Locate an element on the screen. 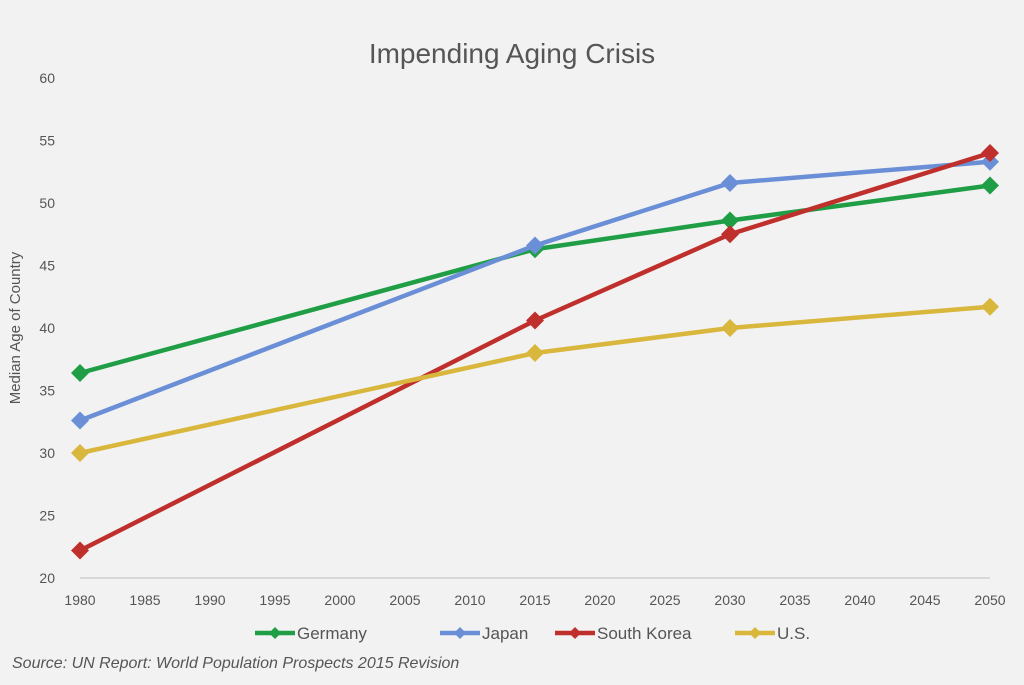  x-tick-label: 2040 is located at coordinates (859, 600).